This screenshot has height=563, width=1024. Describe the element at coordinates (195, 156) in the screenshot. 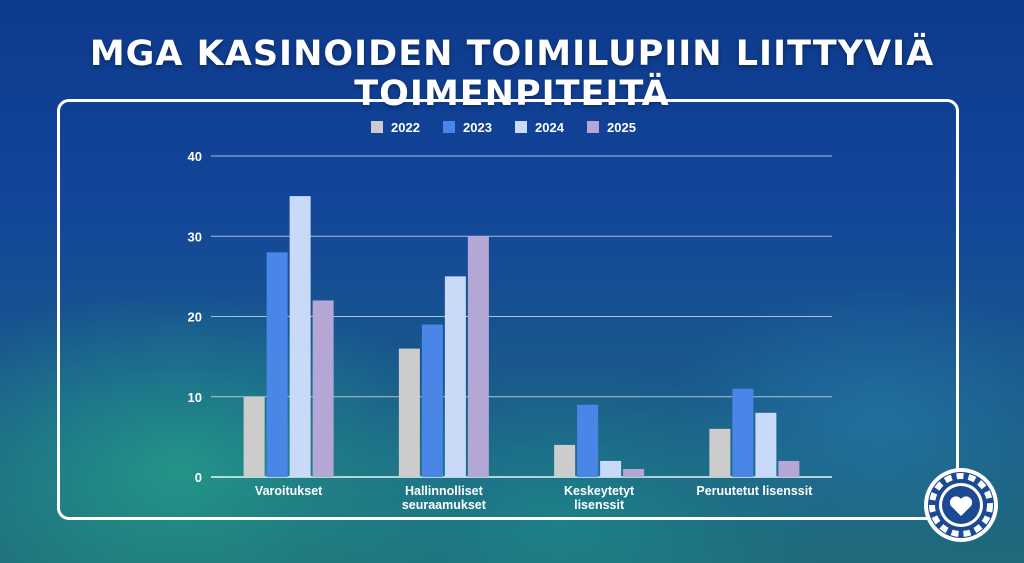

I see `y-tick-label: 40` at that location.